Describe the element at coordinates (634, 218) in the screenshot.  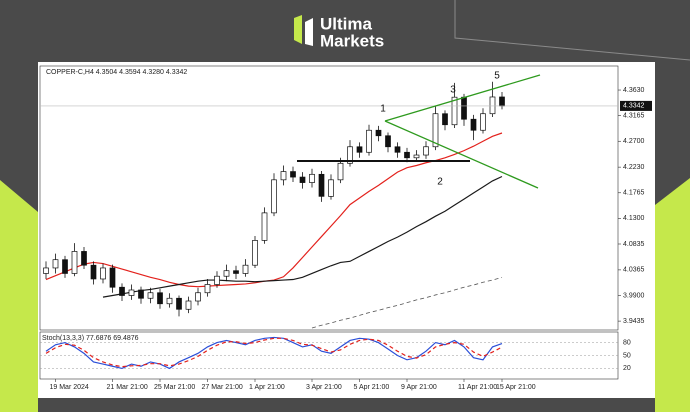
I see `y-tick-label: 4.1300` at that location.